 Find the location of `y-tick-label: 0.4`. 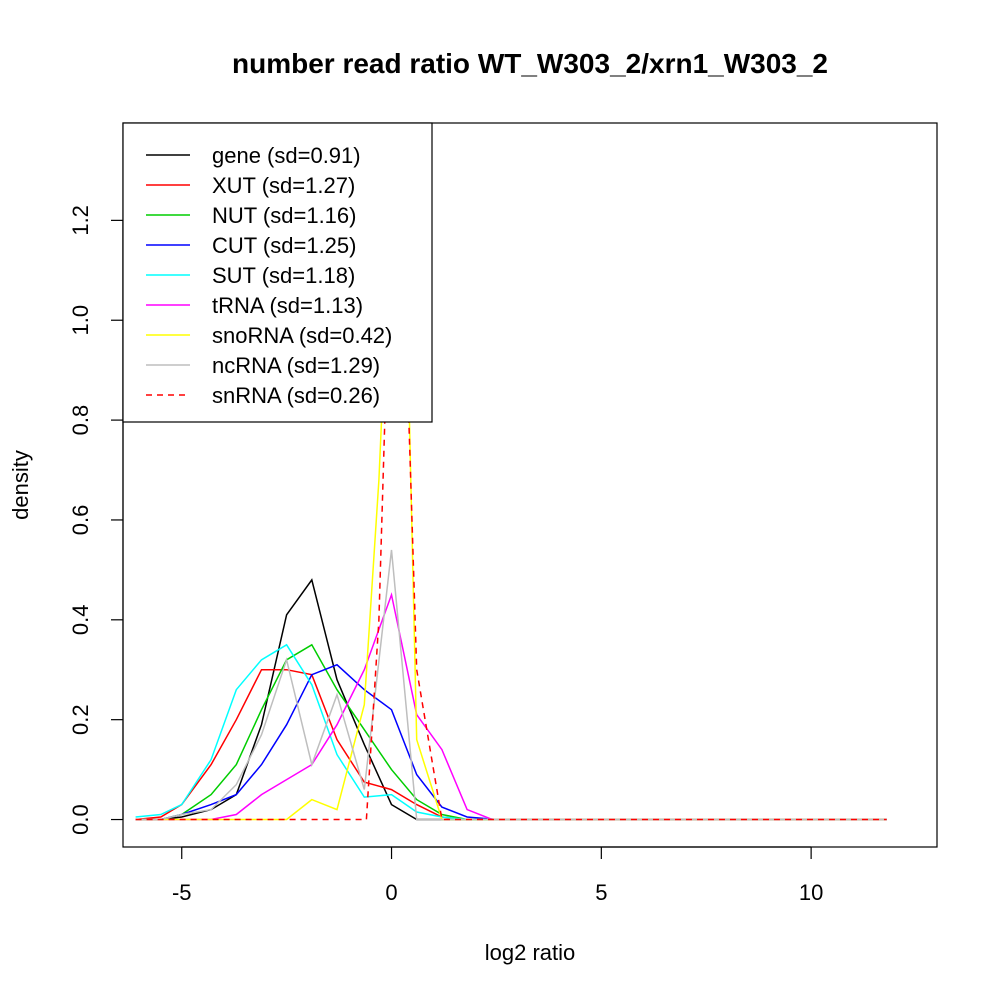

y-tick-label: 0.4 is located at coordinates (80, 620).